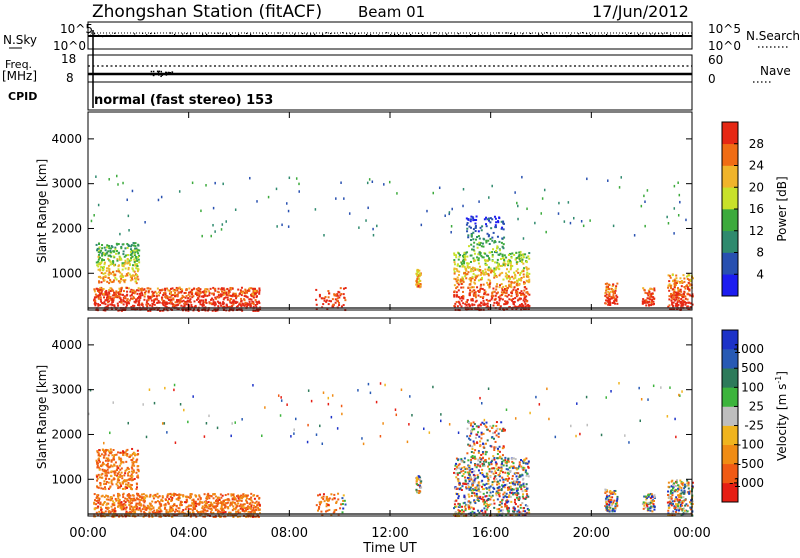  I want to click on nsky-tick-low: 10^0, so click(69, 46).